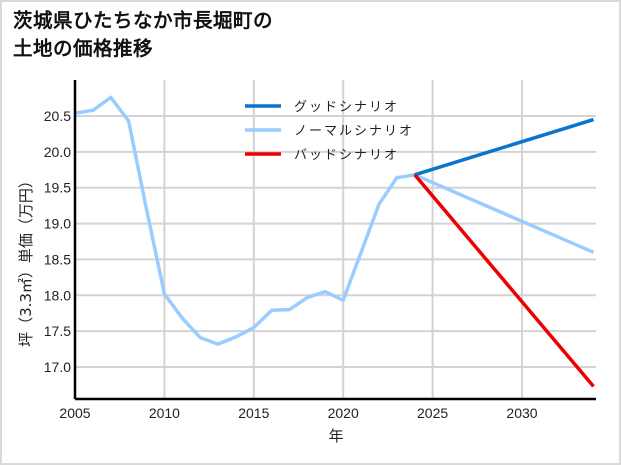 The height and width of the screenshot is (465, 621). I want to click on x-tick-label: 2025, so click(432, 413).